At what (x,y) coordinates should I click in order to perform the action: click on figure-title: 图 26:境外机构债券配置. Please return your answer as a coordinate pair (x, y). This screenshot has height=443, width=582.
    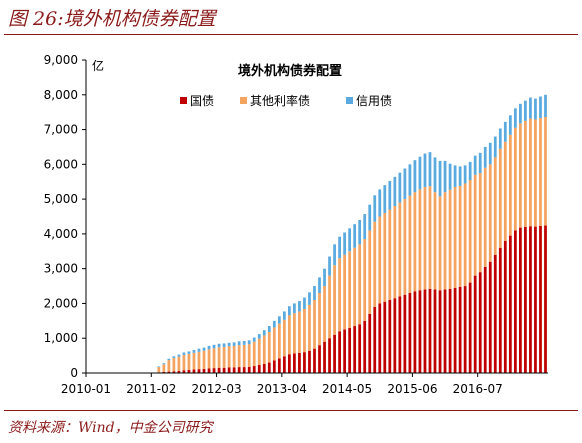
    Looking at the image, I should click on (112, 19).